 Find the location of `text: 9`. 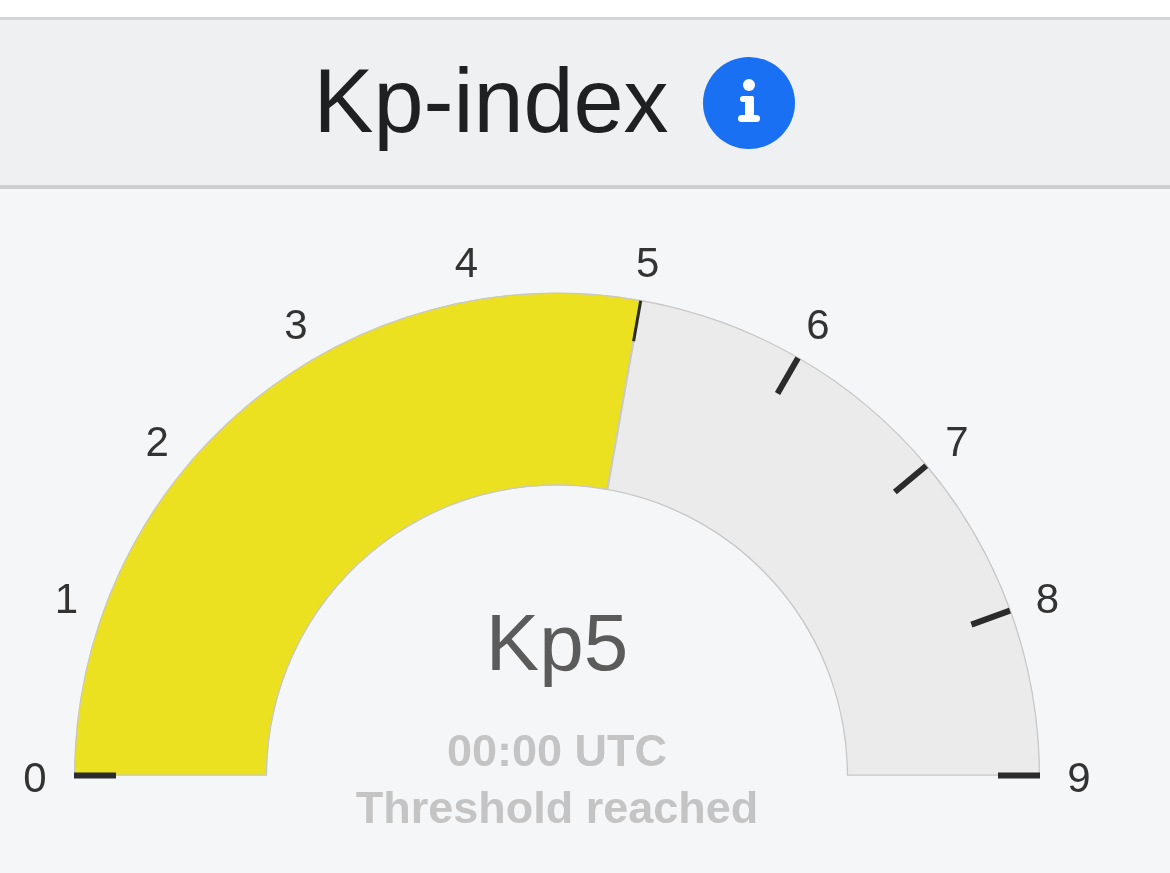

text: 9 is located at coordinates (1079, 777).